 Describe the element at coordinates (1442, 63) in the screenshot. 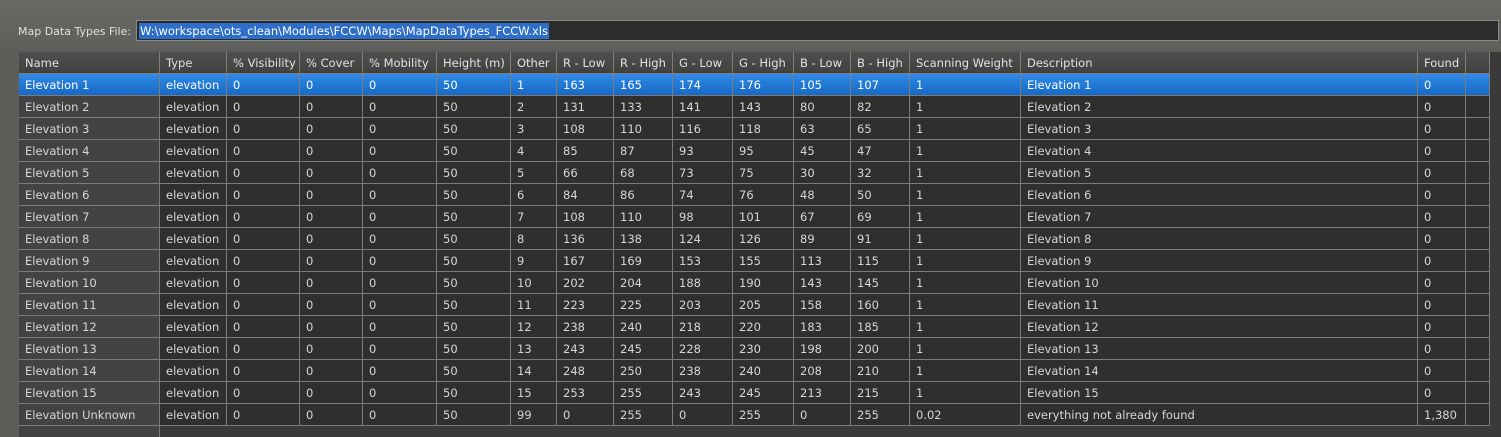

I see `column-header: Found` at that location.